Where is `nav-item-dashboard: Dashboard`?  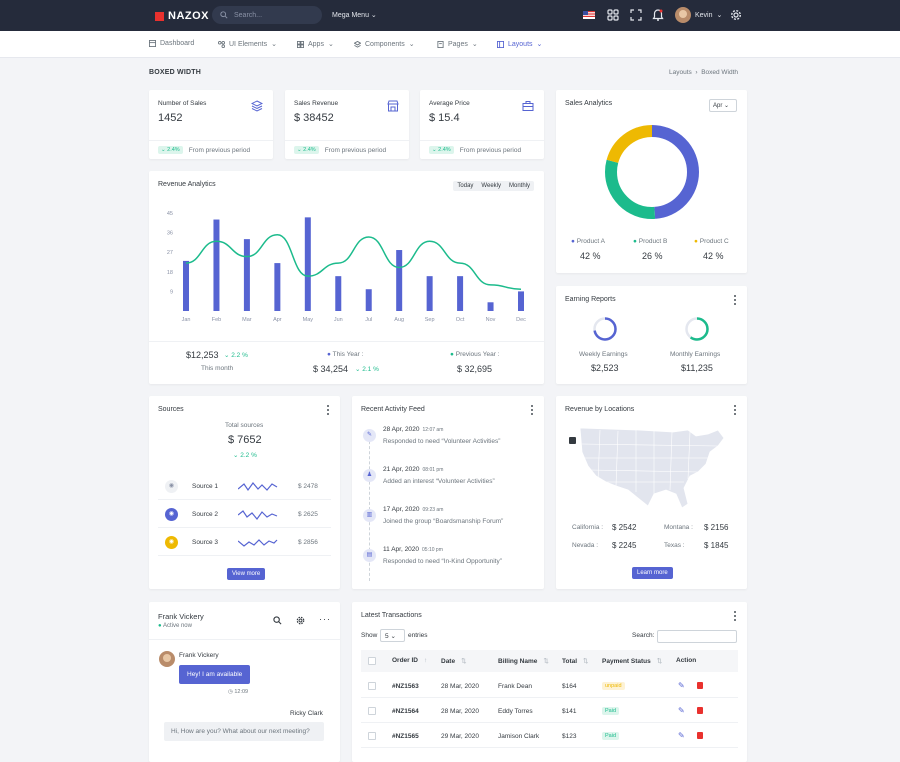
nav-item-dashboard: Dashboard is located at coordinates (171, 43).